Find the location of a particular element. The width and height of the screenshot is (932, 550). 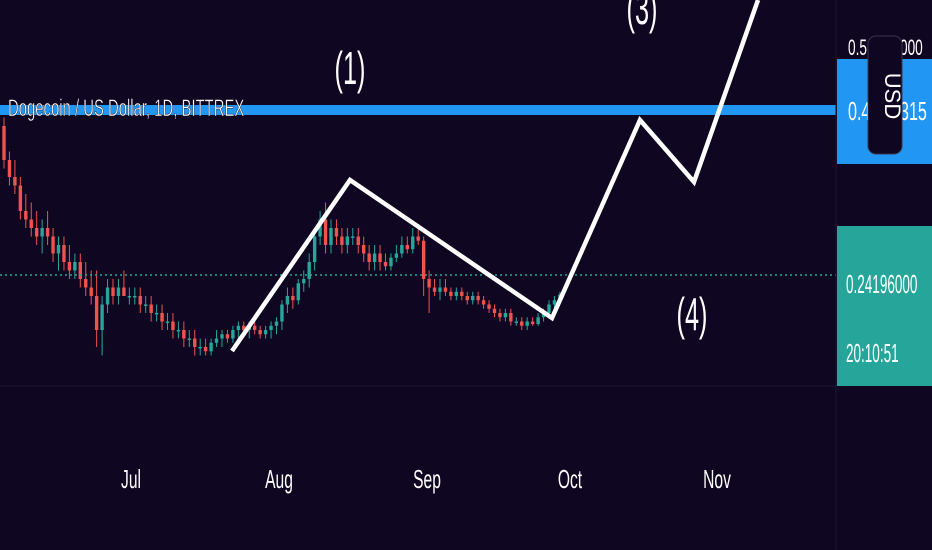

x-tick-label: Nov is located at coordinates (717, 479).